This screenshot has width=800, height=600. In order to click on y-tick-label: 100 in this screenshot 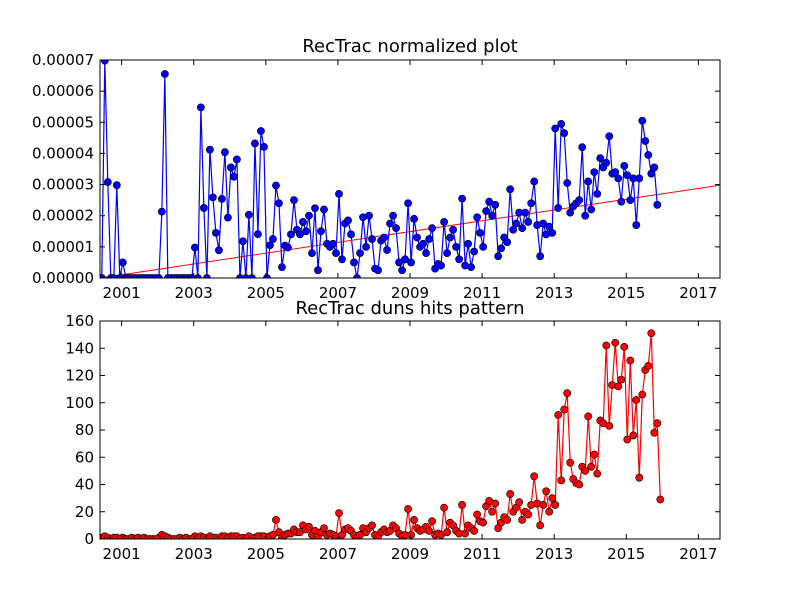, I will do `click(79, 403)`.